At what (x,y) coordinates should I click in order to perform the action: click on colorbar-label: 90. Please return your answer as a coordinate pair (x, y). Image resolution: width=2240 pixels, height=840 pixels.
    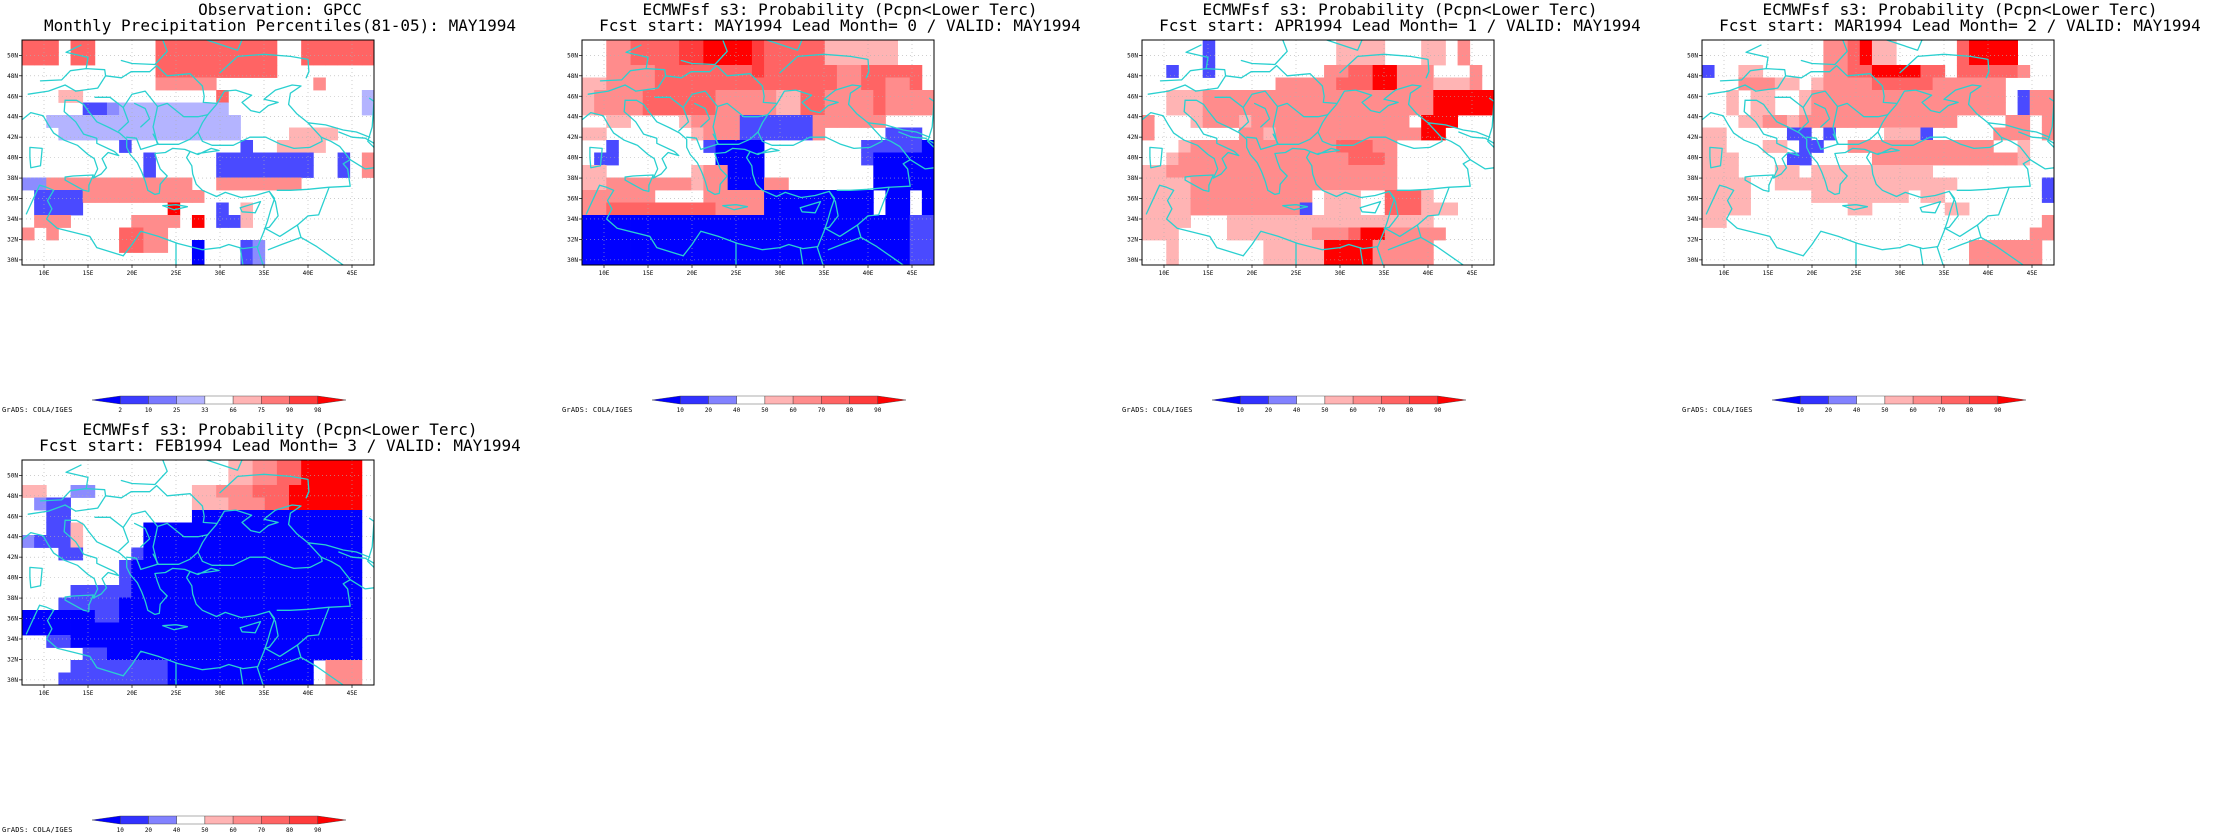
    Looking at the image, I should click on (318, 830).